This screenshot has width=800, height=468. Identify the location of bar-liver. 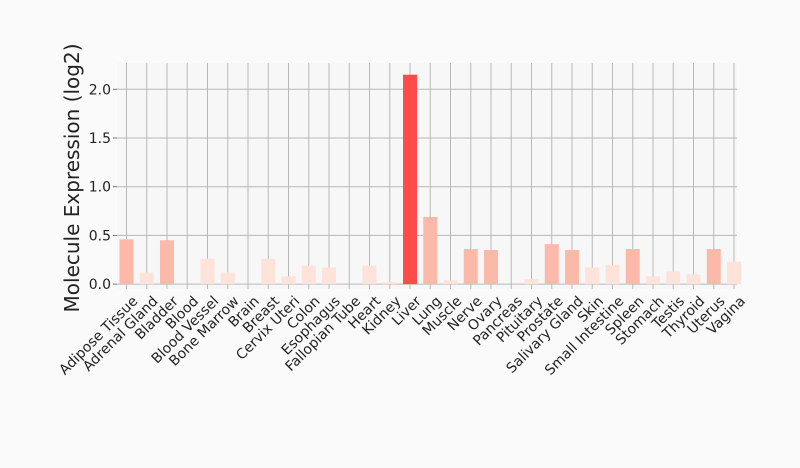
(410, 179).